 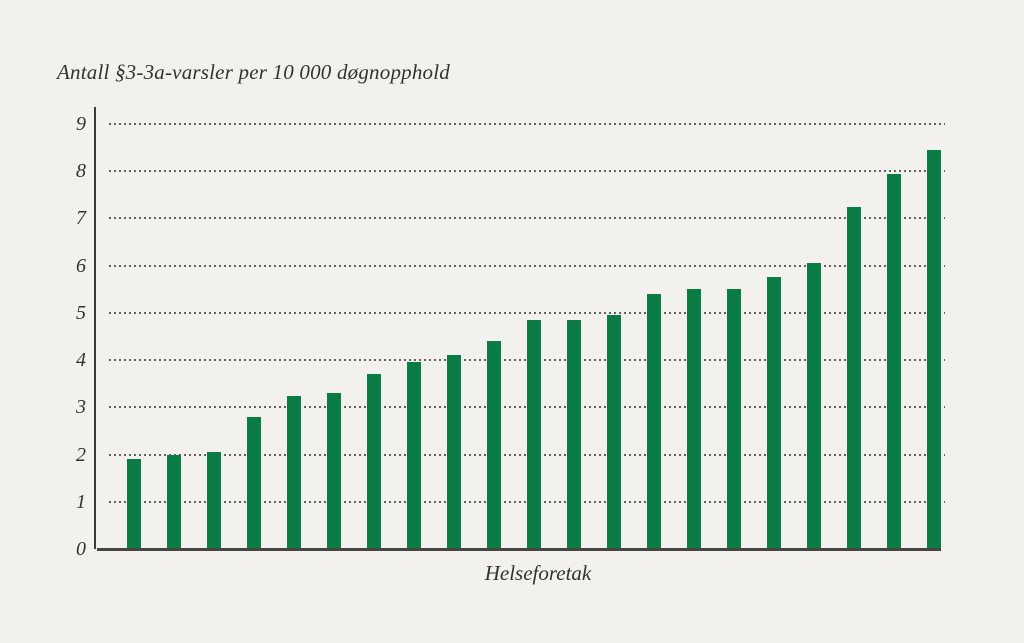 What do you see at coordinates (81, 454) in the screenshot?
I see `y-tick-label-2: 2` at bounding box center [81, 454].